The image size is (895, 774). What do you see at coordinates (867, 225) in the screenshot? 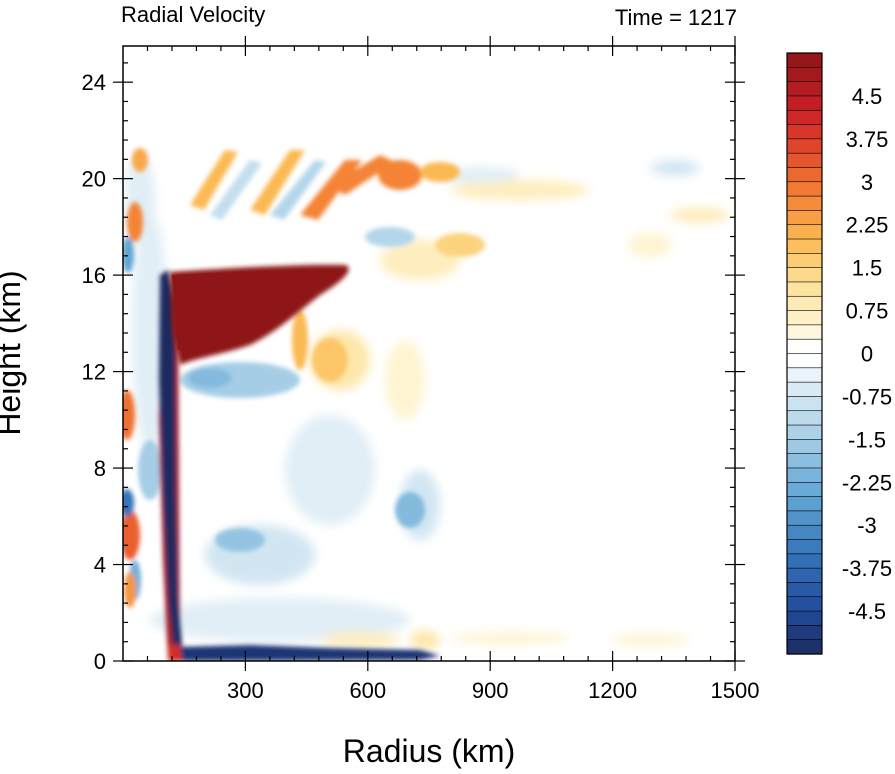
I see `colorbar-label: 2.25` at bounding box center [867, 225].